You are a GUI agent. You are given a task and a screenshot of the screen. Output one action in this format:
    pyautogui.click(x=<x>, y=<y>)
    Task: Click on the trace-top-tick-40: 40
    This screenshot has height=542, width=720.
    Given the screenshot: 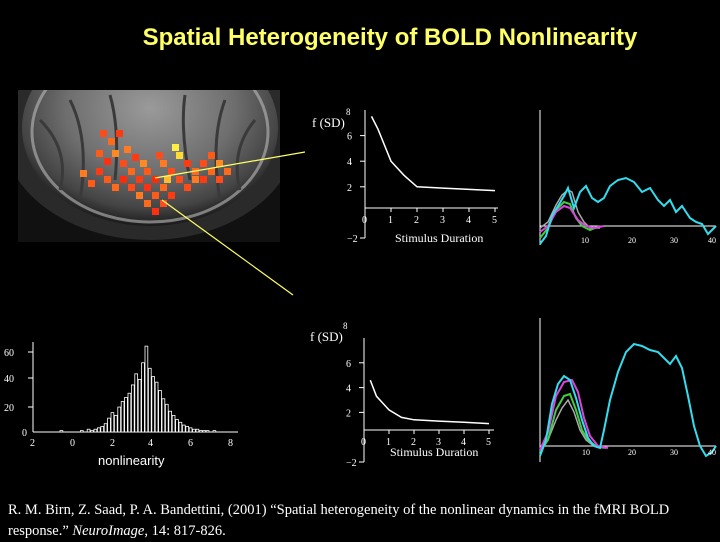 What is the action you would take?
    pyautogui.click(x=712, y=240)
    